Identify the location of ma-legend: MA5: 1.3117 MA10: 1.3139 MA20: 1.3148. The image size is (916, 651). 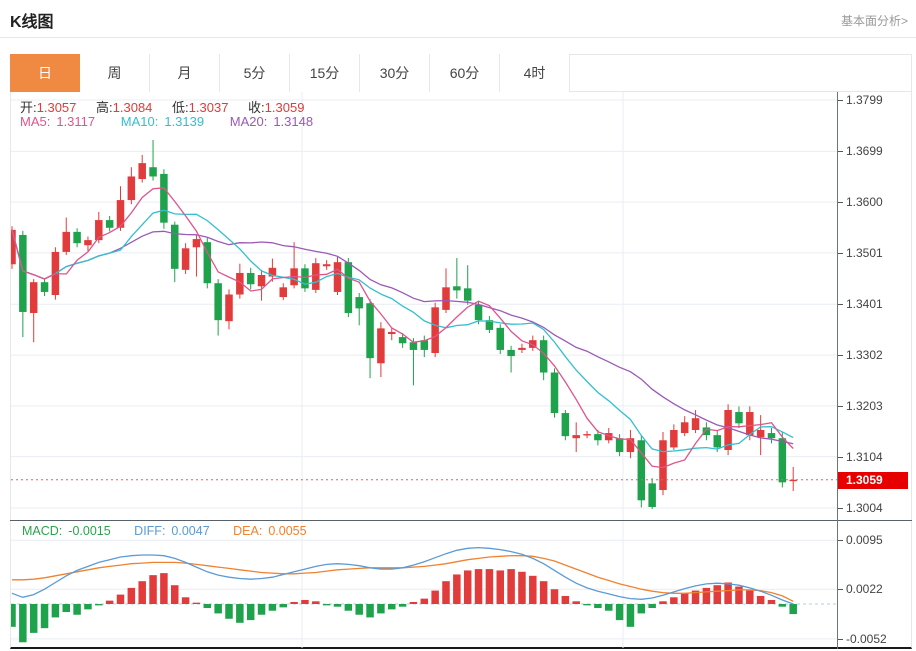
(169, 121).